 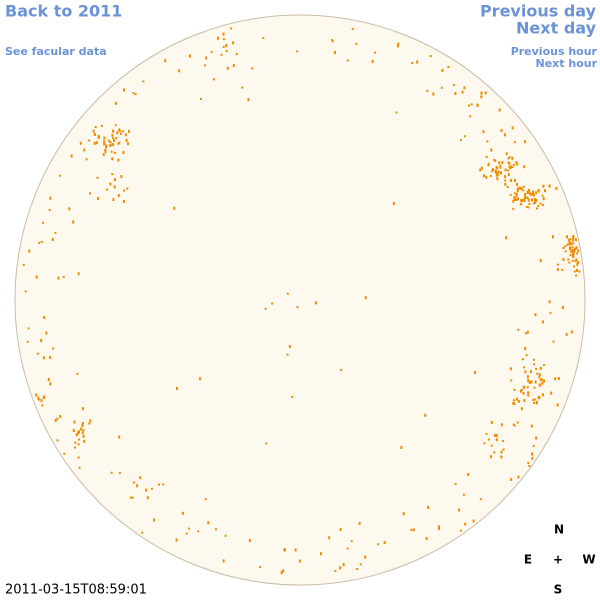 What do you see at coordinates (538, 11) in the screenshot?
I see `previous-day-link: Previous day` at bounding box center [538, 11].